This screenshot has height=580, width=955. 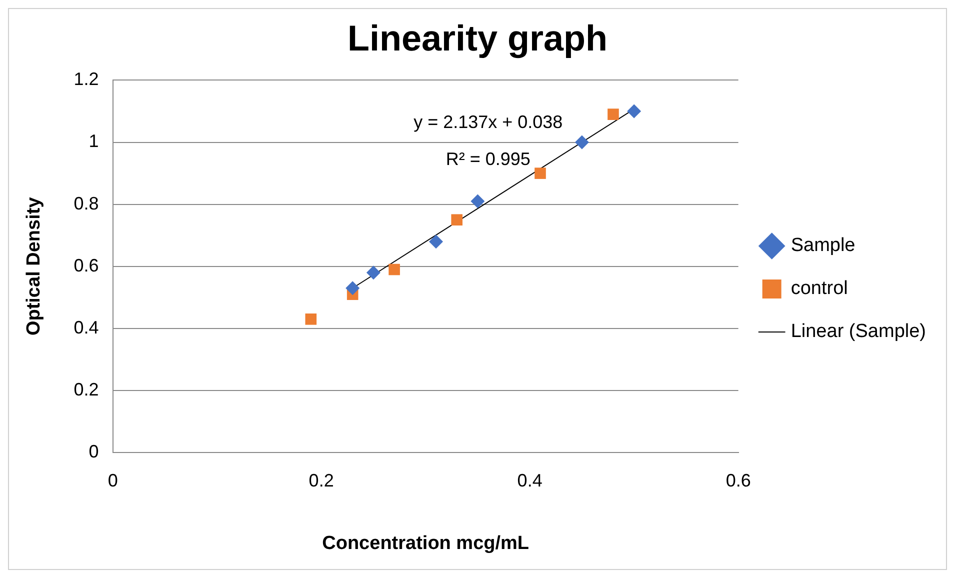 I want to click on y-axis-title: Optical Density, so click(x=34, y=266).